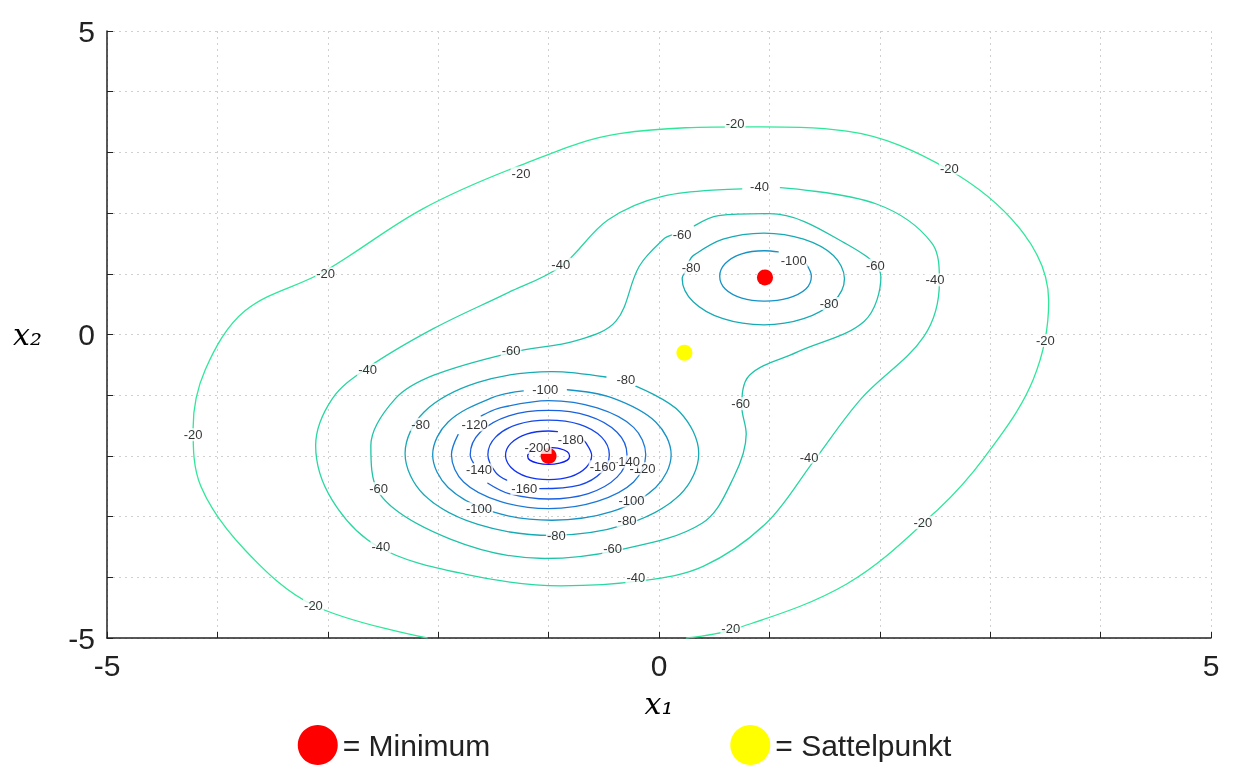 The height and width of the screenshot is (782, 1249). I want to click on y-tick-label: -5, so click(81, 638).